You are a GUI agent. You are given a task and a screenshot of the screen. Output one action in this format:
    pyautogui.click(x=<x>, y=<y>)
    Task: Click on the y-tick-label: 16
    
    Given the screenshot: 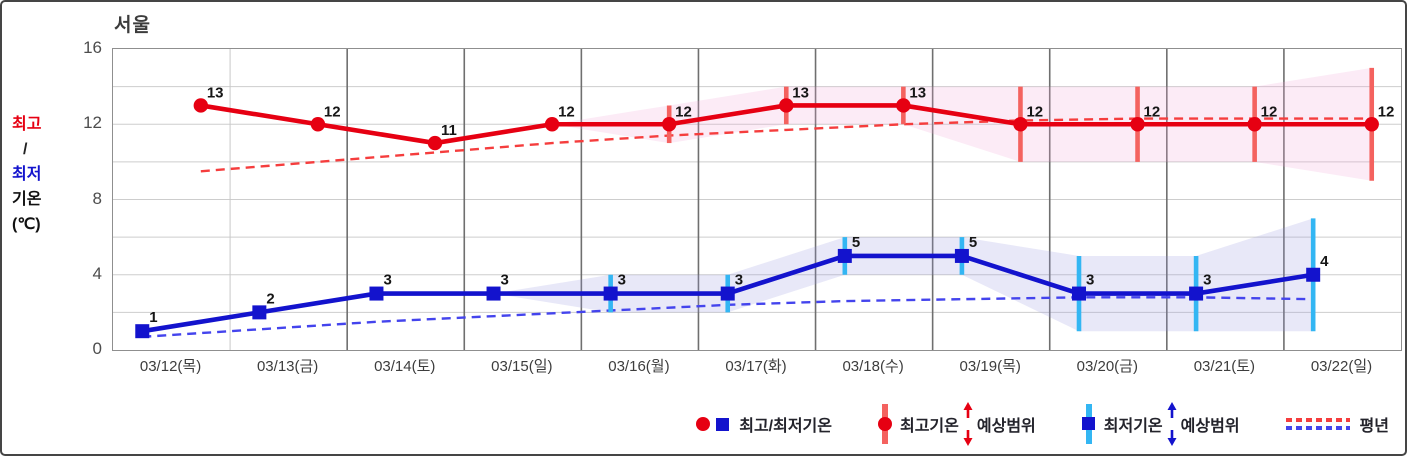 What is the action you would take?
    pyautogui.click(x=92, y=47)
    